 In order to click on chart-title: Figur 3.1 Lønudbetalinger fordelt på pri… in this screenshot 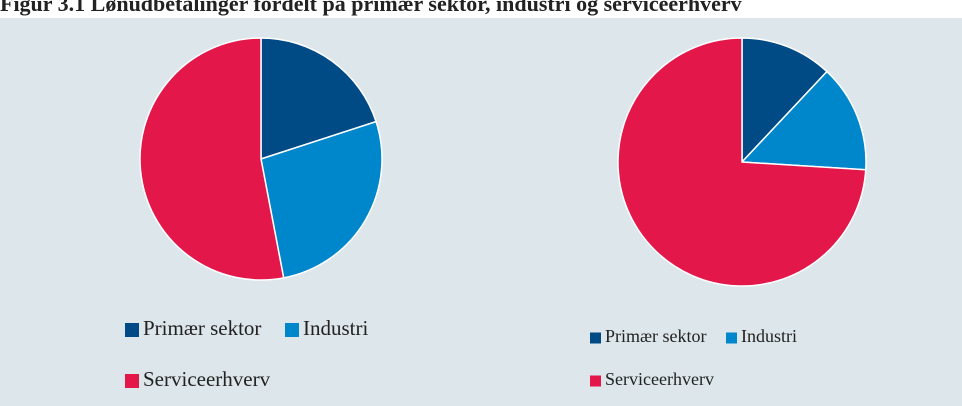, I will do `click(371, 8)`.